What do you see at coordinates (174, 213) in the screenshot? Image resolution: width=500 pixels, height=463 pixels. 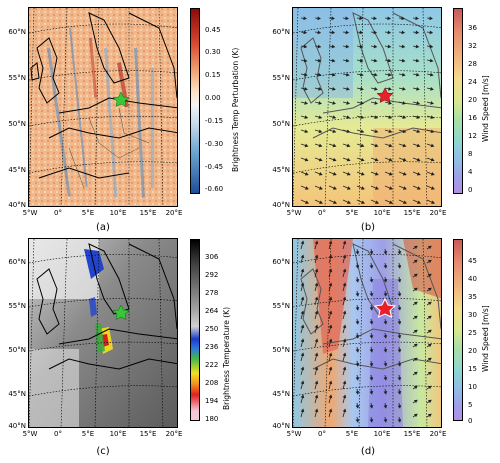 I see `lon-a-20e: 20°E` at bounding box center [174, 213].